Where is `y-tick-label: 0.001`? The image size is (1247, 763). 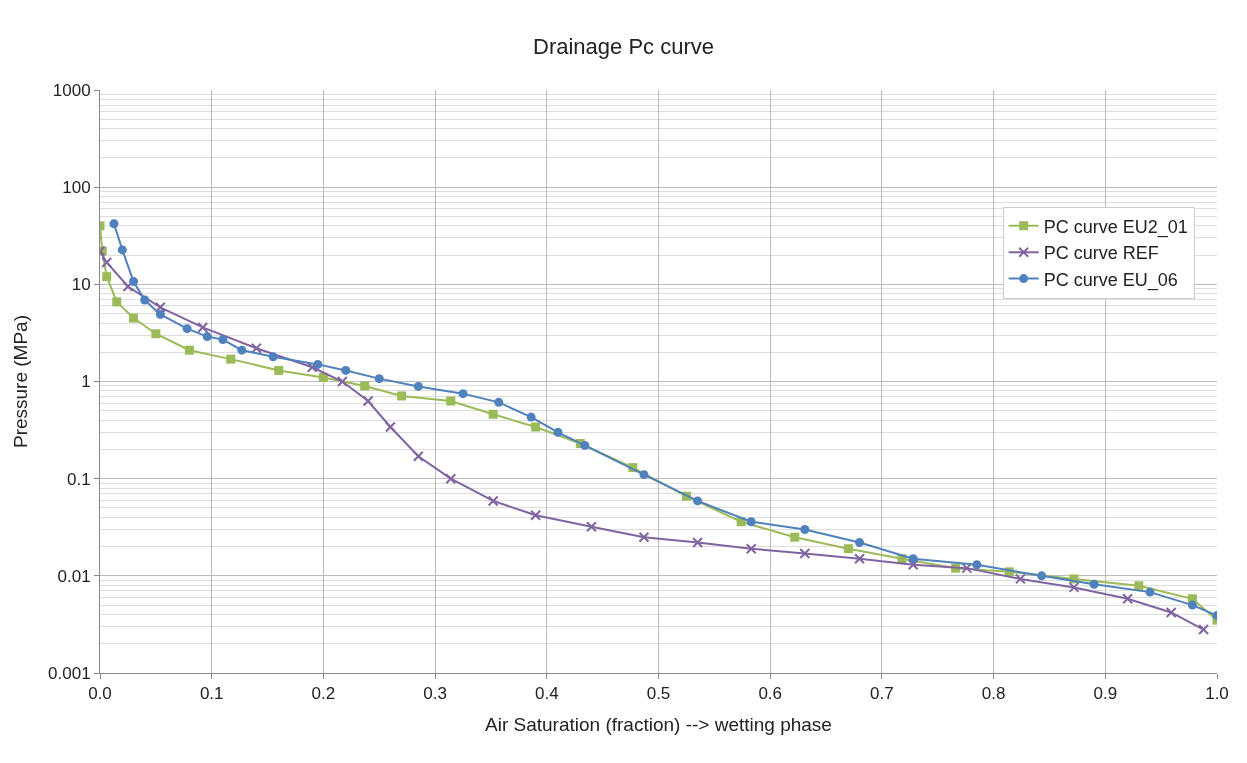
y-tick-label: 0.001 is located at coordinates (69, 673).